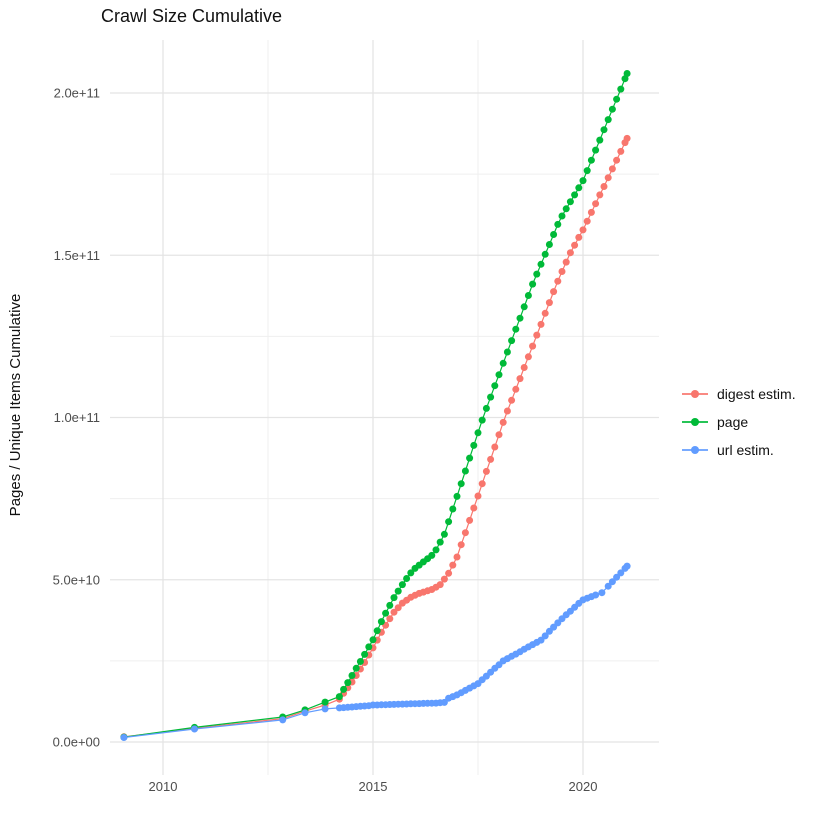  I want to click on legend-item-digest: digest estim., so click(739, 394).